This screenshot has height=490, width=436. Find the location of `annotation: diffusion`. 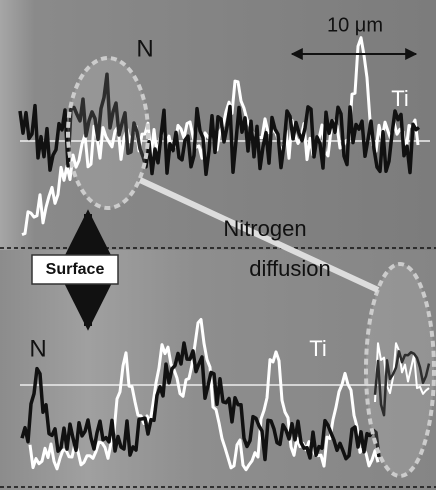

annotation: diffusion is located at coordinates (290, 268).